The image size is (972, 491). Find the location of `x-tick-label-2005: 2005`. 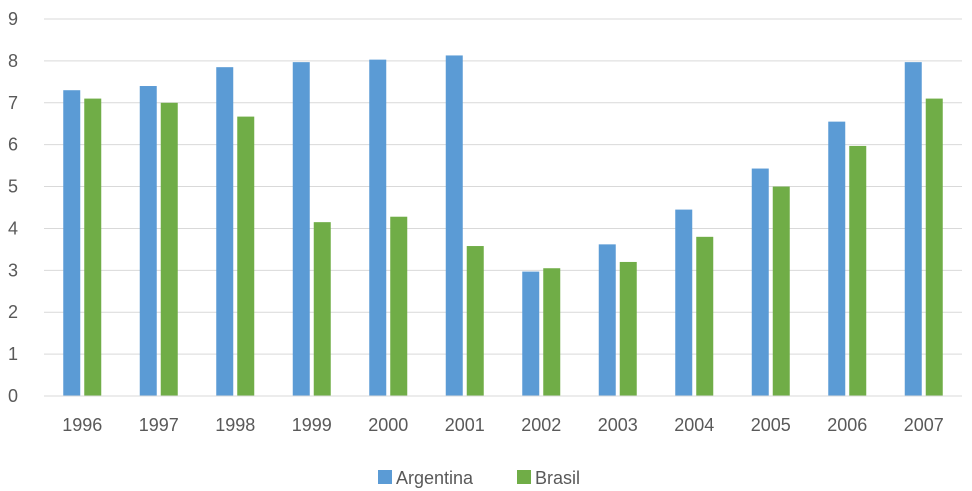

x-tick-label-2005: 2005 is located at coordinates (771, 425).